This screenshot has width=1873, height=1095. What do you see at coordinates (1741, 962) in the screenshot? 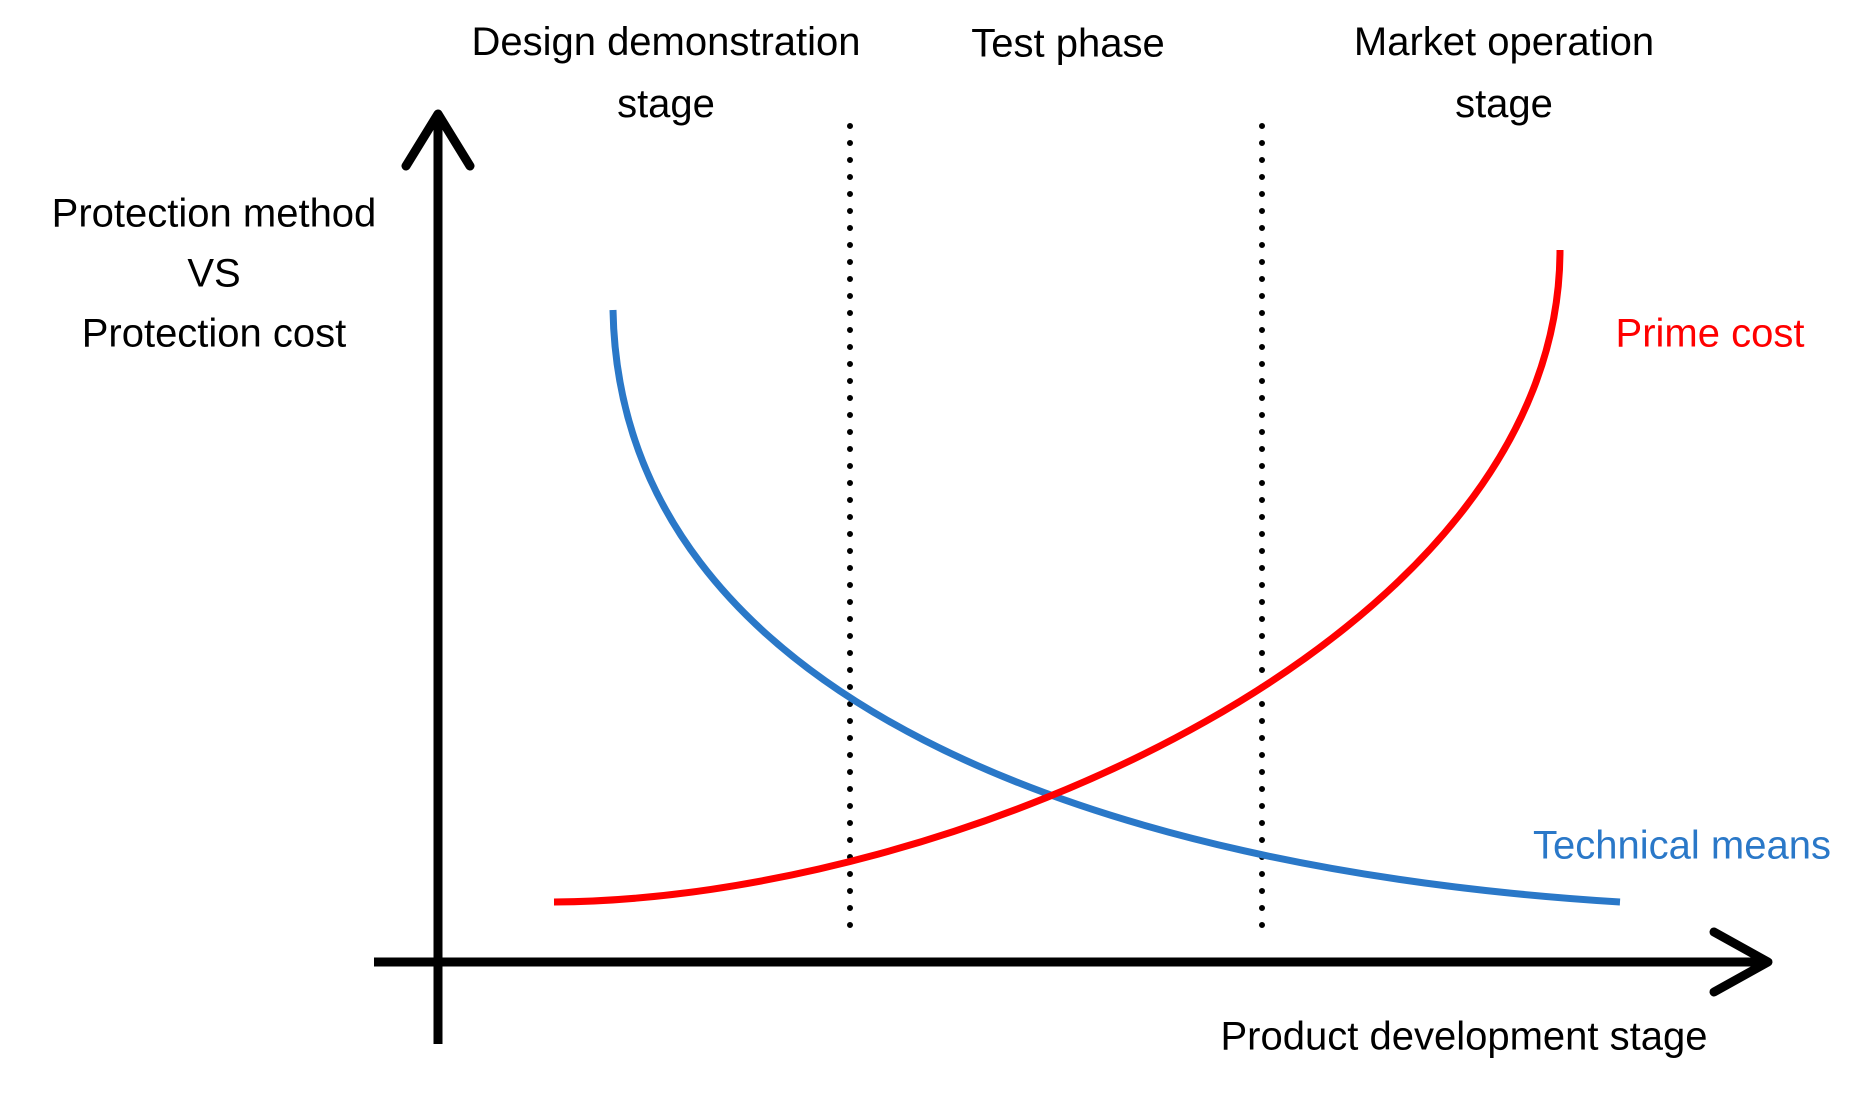
I see `x-axis-arrow` at bounding box center [1741, 962].